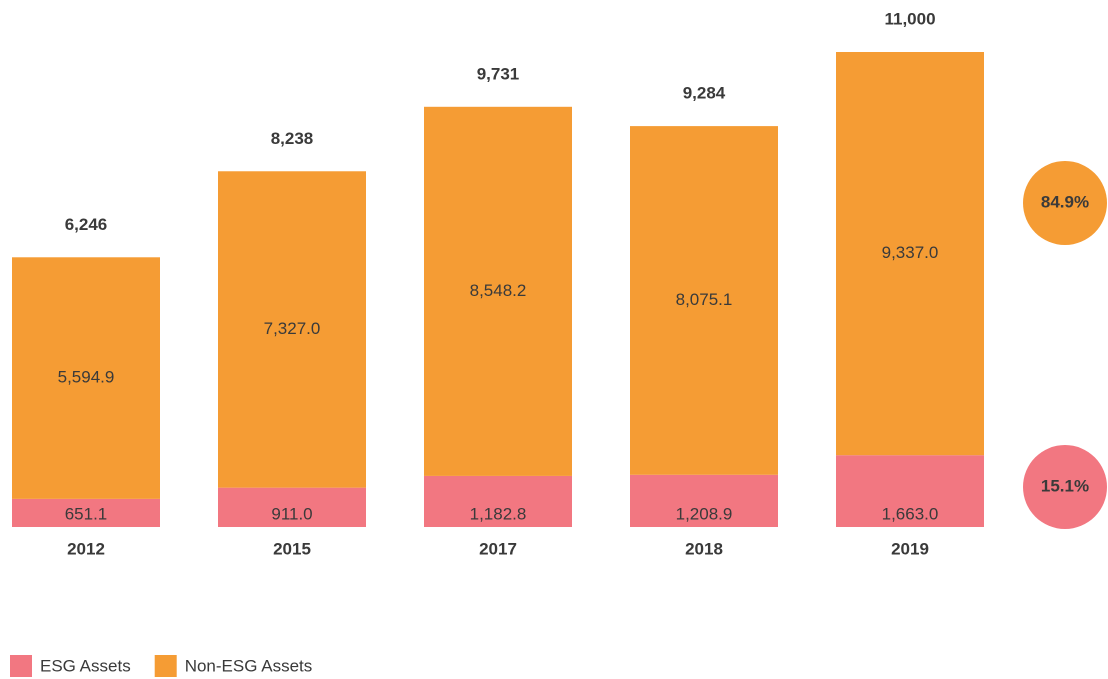 The height and width of the screenshot is (679, 1108). Describe the element at coordinates (498, 73) in the screenshot. I see `total-label: 9,731` at that location.